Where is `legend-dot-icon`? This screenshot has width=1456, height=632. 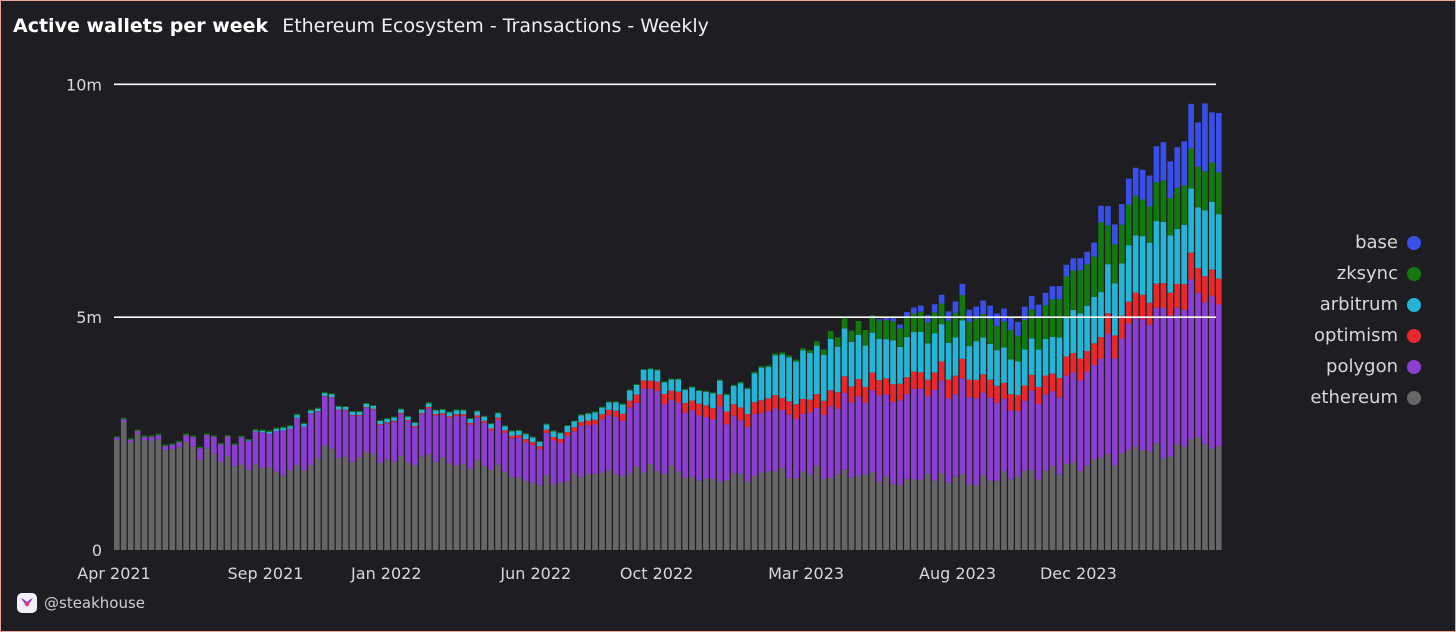 legend-dot-icon is located at coordinates (1414, 273).